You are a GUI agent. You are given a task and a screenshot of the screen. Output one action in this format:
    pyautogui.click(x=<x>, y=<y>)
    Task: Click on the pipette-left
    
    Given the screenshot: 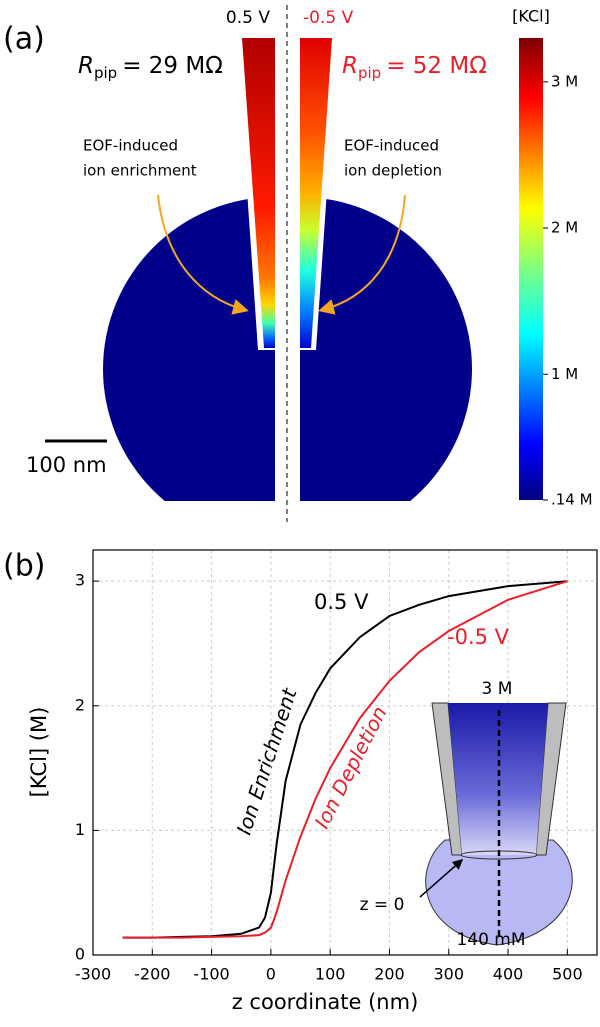 What is the action you would take?
    pyautogui.click(x=258, y=193)
    